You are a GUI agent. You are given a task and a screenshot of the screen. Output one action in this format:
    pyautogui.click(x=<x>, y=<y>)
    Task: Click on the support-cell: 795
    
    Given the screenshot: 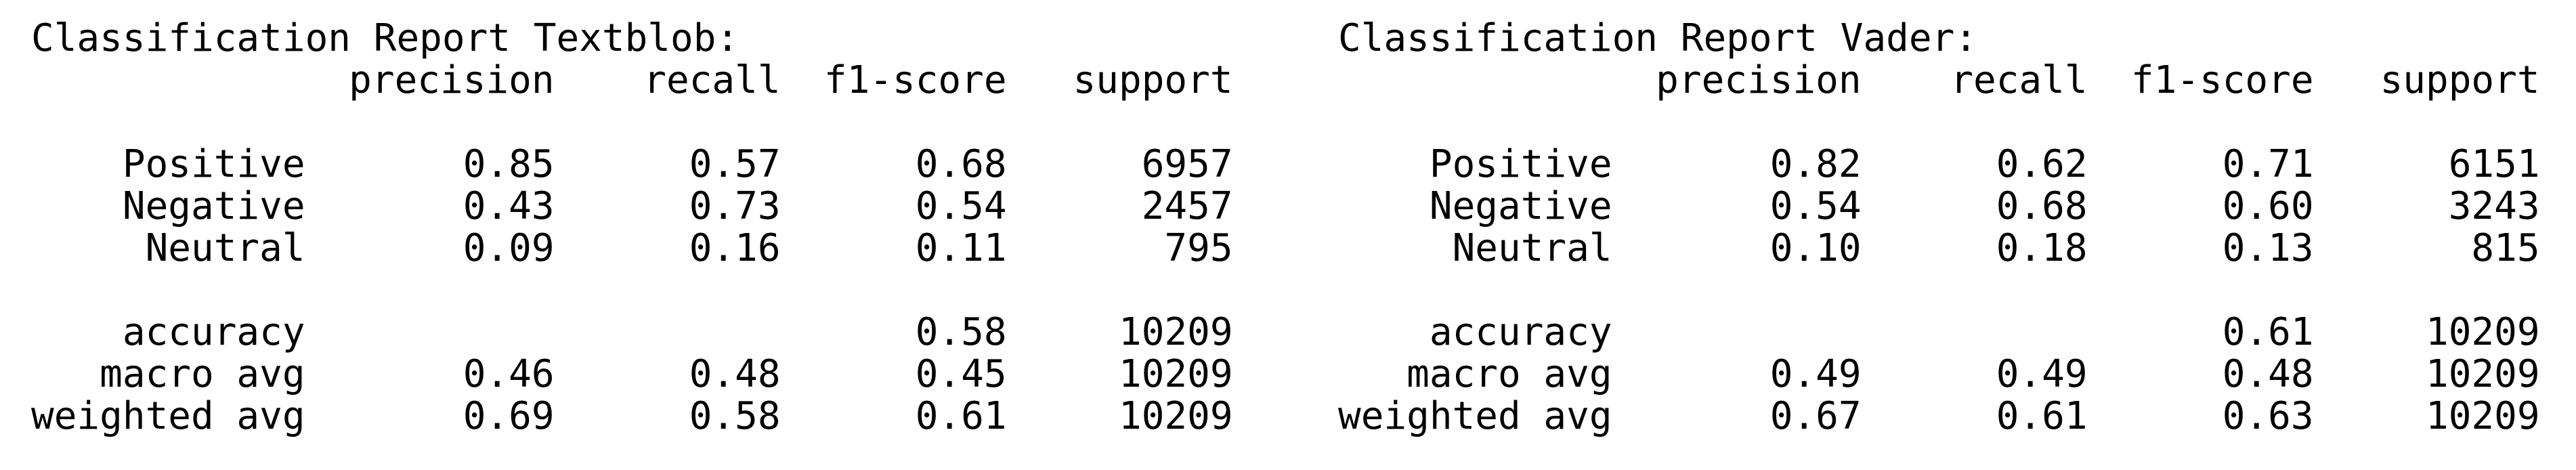 What is the action you would take?
    pyautogui.click(x=1198, y=248)
    